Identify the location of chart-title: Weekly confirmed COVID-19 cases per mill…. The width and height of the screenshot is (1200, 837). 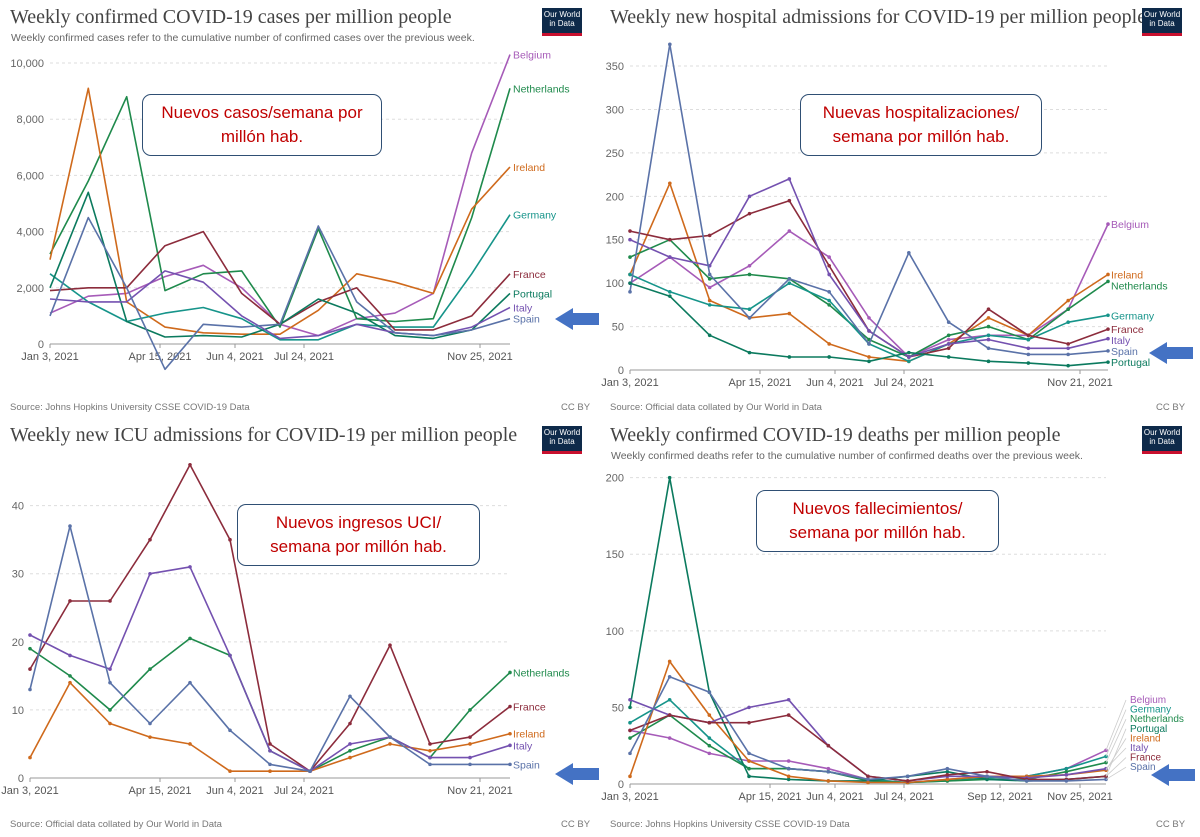
(231, 17).